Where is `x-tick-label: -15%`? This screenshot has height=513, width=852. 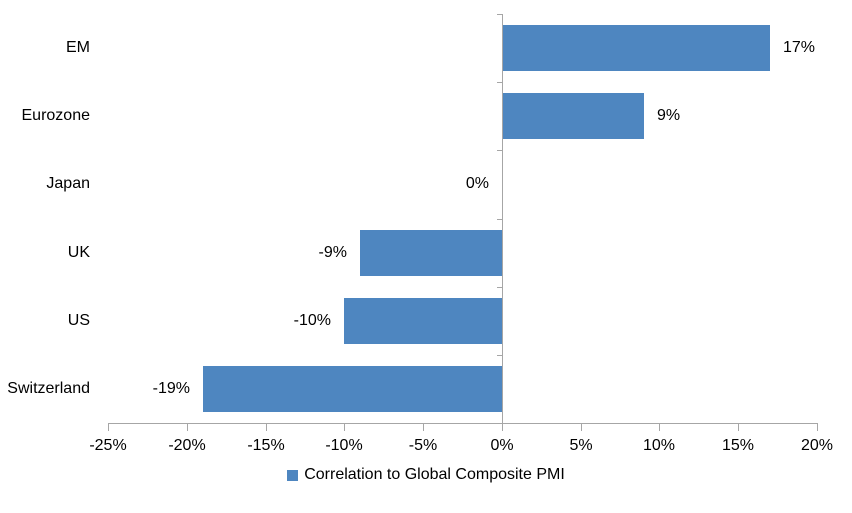
x-tick-label: -15% is located at coordinates (266, 445).